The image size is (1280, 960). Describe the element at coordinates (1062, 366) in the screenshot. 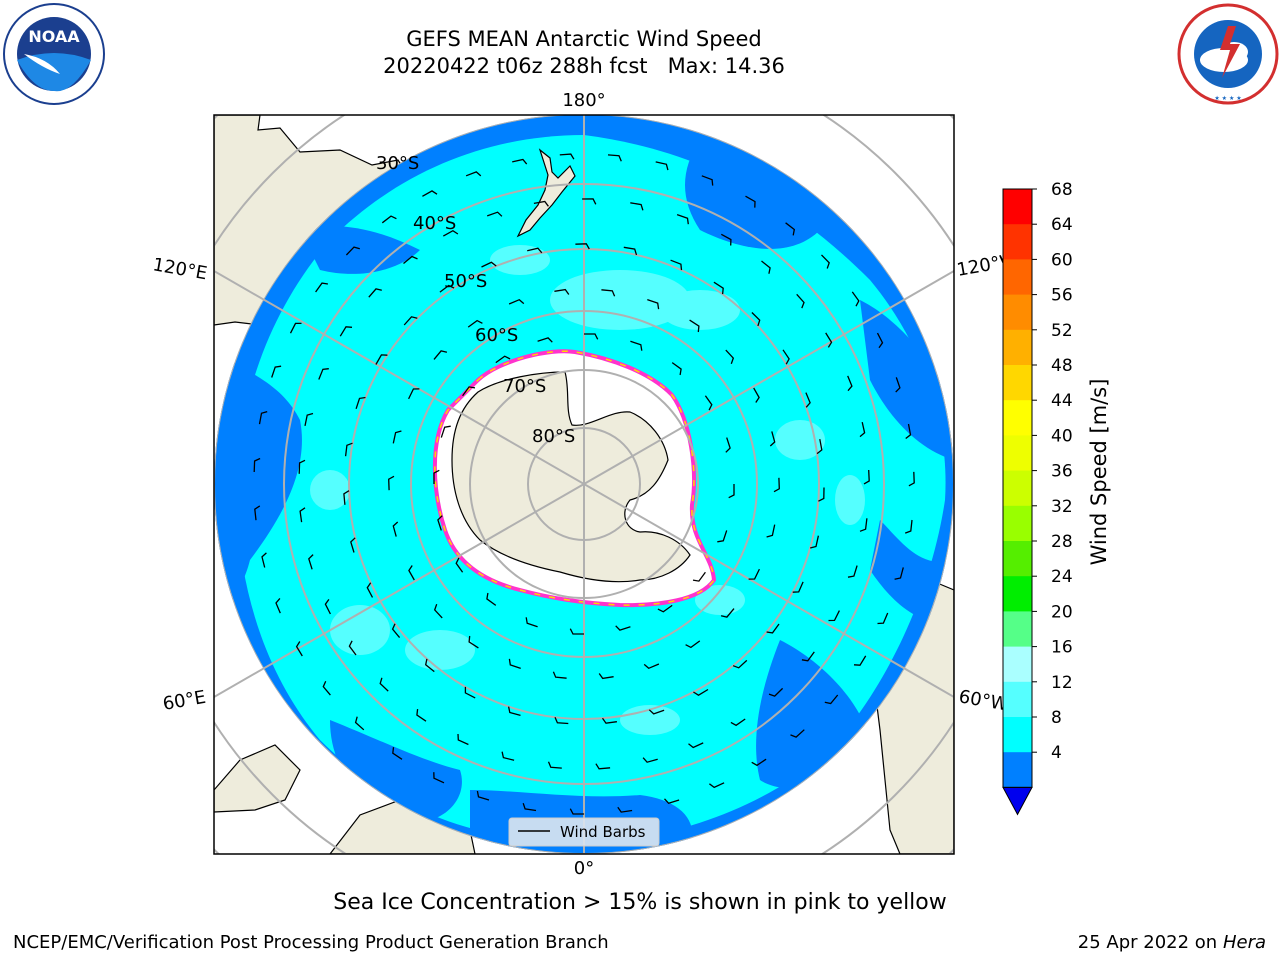

I see `colorbar-tick-label: 48` at that location.